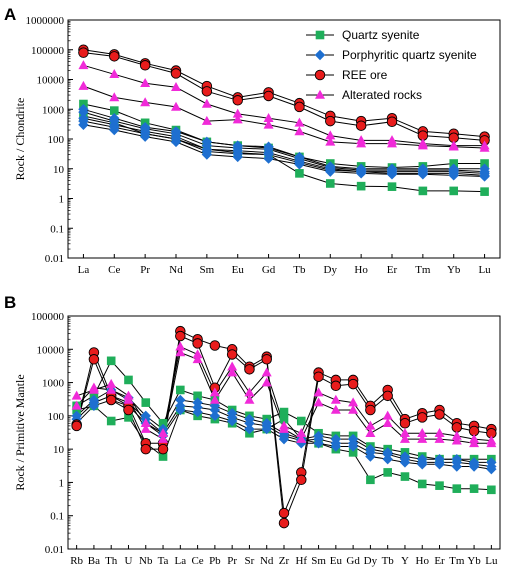  Describe the element at coordinates (365, 75) in the screenshot. I see `legend-label: REE ore` at that location.